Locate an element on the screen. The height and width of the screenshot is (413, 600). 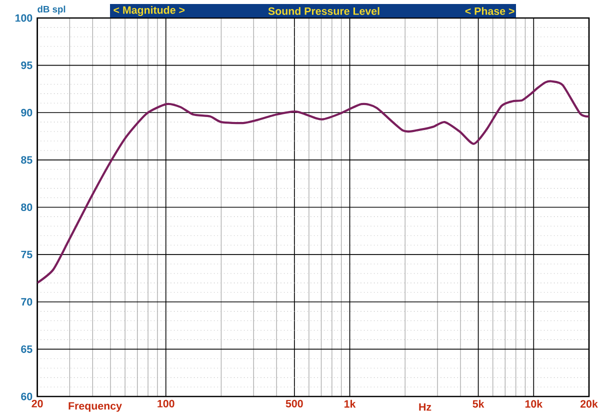
y-tick-label: 80 is located at coordinates (26, 207).